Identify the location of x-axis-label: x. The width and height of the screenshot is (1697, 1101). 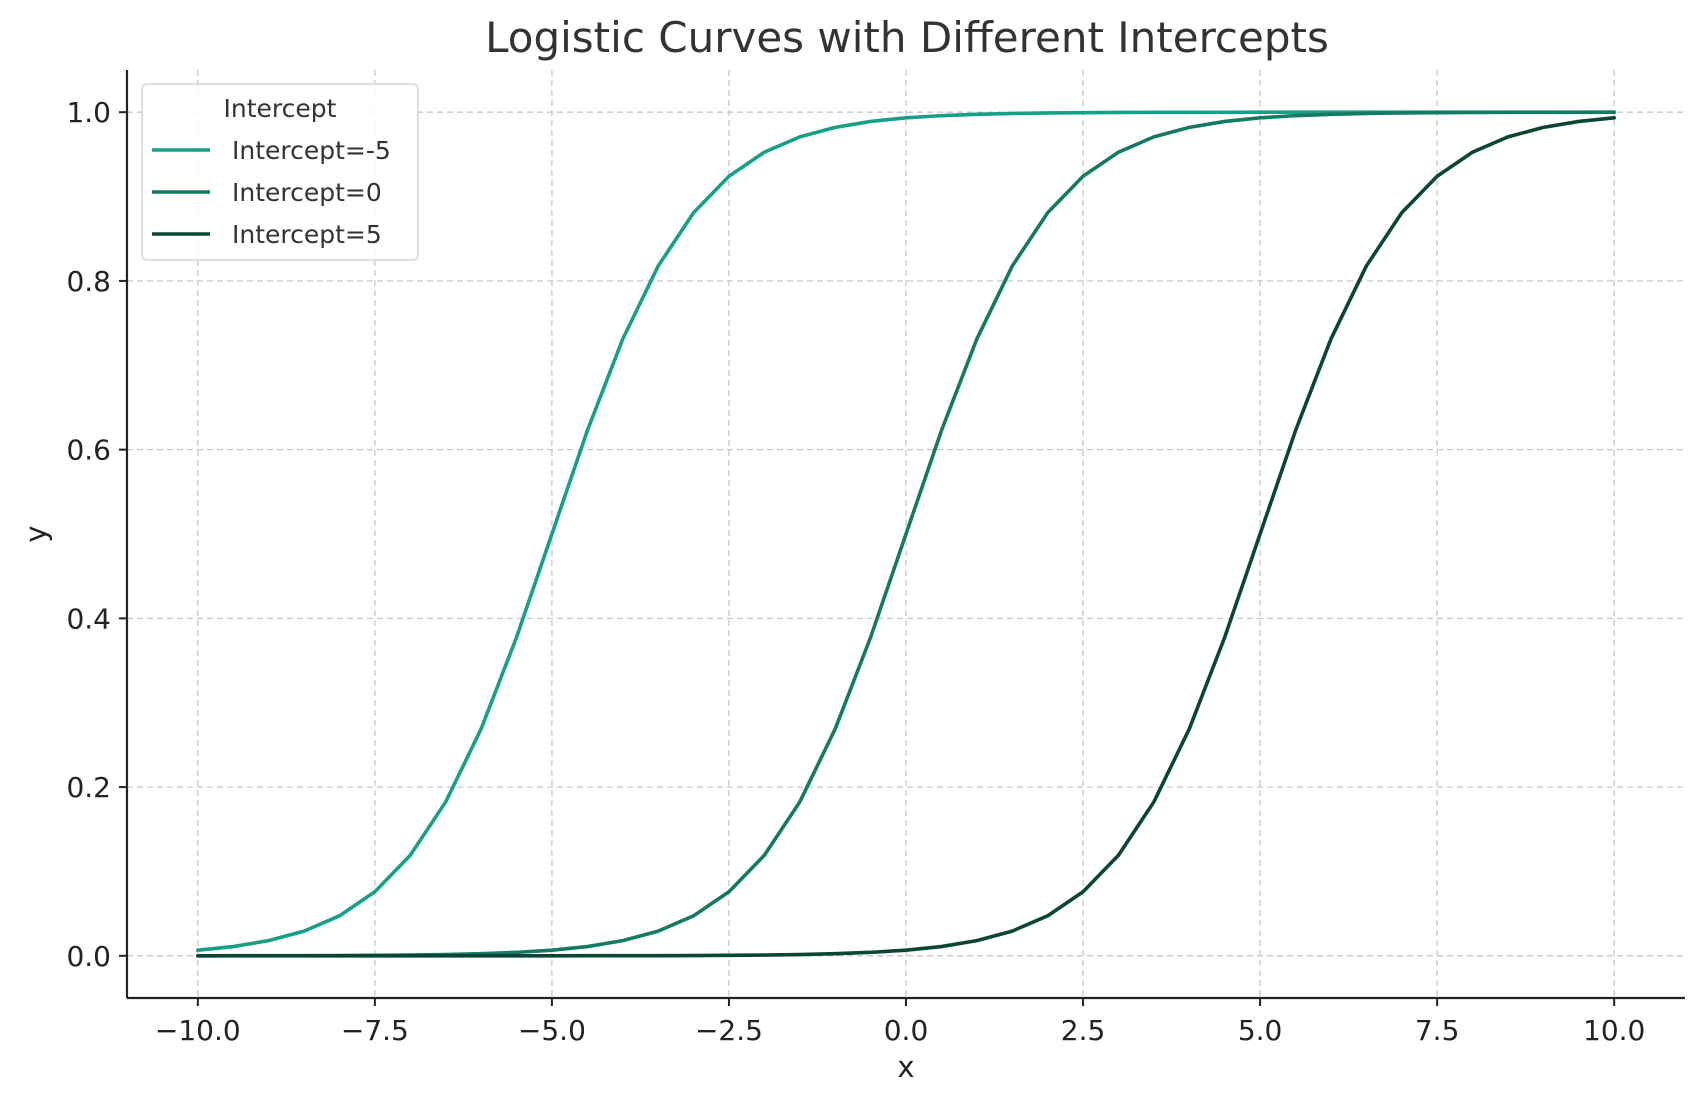
(905, 1067).